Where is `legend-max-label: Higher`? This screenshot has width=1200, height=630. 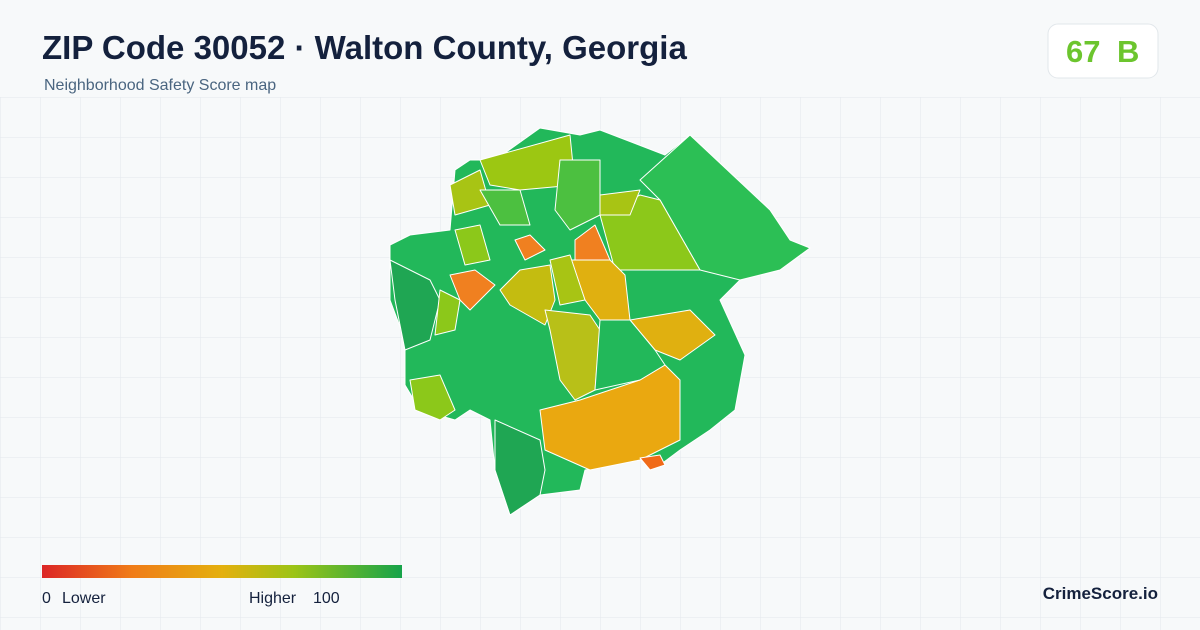
legend-max-label: Higher is located at coordinates (273, 598).